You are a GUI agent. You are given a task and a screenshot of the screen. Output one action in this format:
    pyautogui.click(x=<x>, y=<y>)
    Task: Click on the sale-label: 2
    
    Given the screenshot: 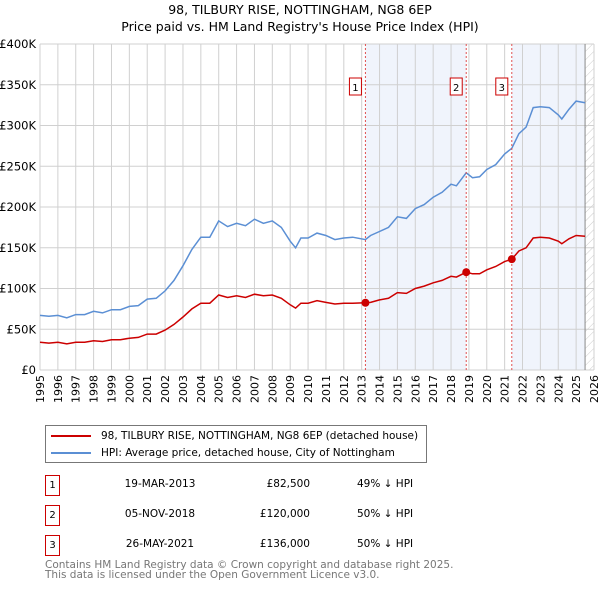 What is the action you would take?
    pyautogui.click(x=456, y=88)
    